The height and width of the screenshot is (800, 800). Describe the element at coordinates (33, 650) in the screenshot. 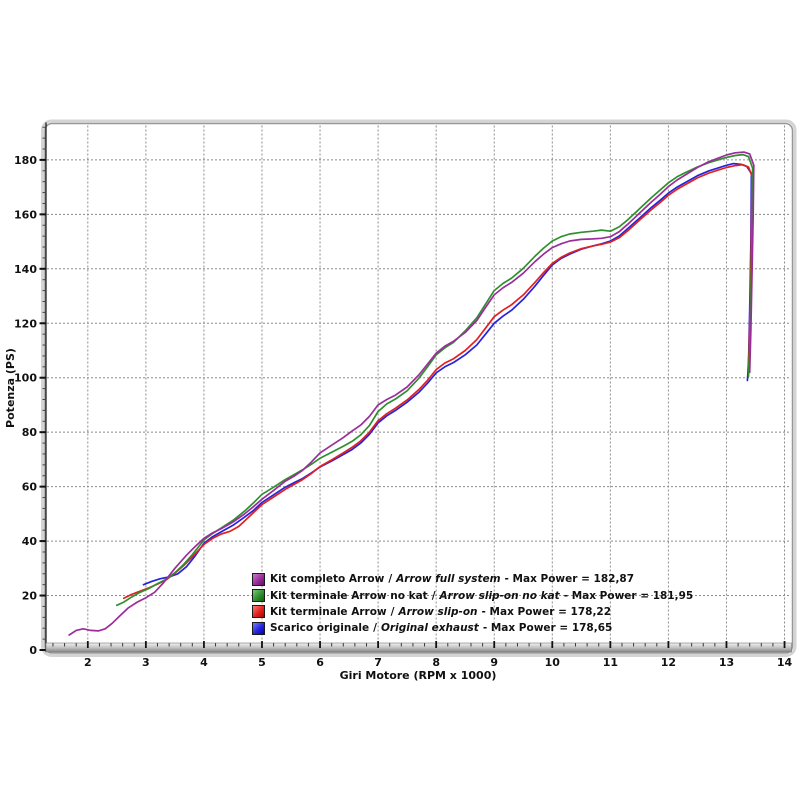

I see `y-tick-label: 0` at that location.